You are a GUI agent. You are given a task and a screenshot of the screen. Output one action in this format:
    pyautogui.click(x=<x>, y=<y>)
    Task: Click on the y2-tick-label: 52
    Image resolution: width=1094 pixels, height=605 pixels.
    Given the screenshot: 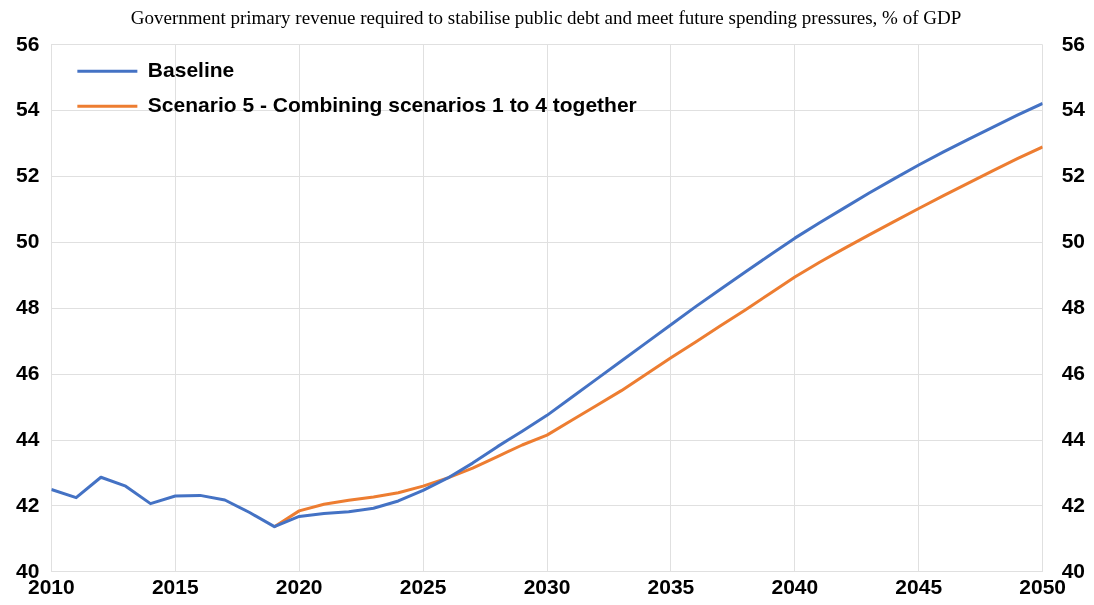 What is the action you would take?
    pyautogui.click(x=1073, y=175)
    